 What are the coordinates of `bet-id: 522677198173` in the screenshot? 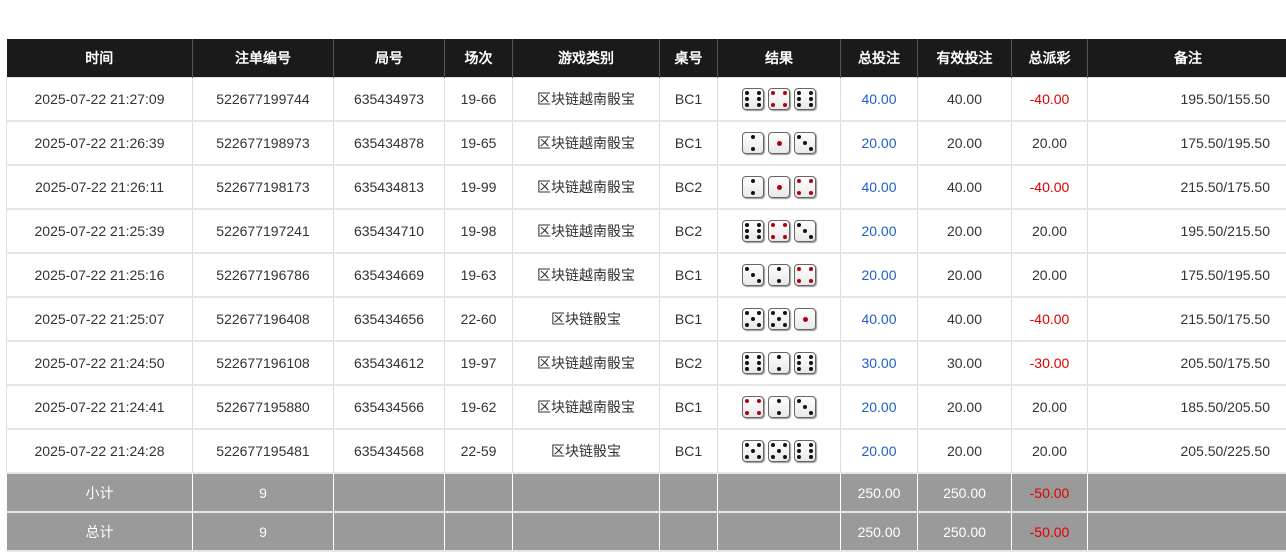 It's located at (263, 187).